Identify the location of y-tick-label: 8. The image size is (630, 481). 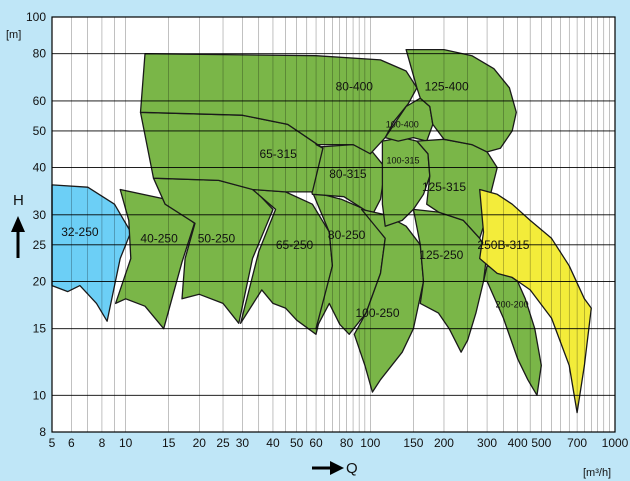
(42, 432).